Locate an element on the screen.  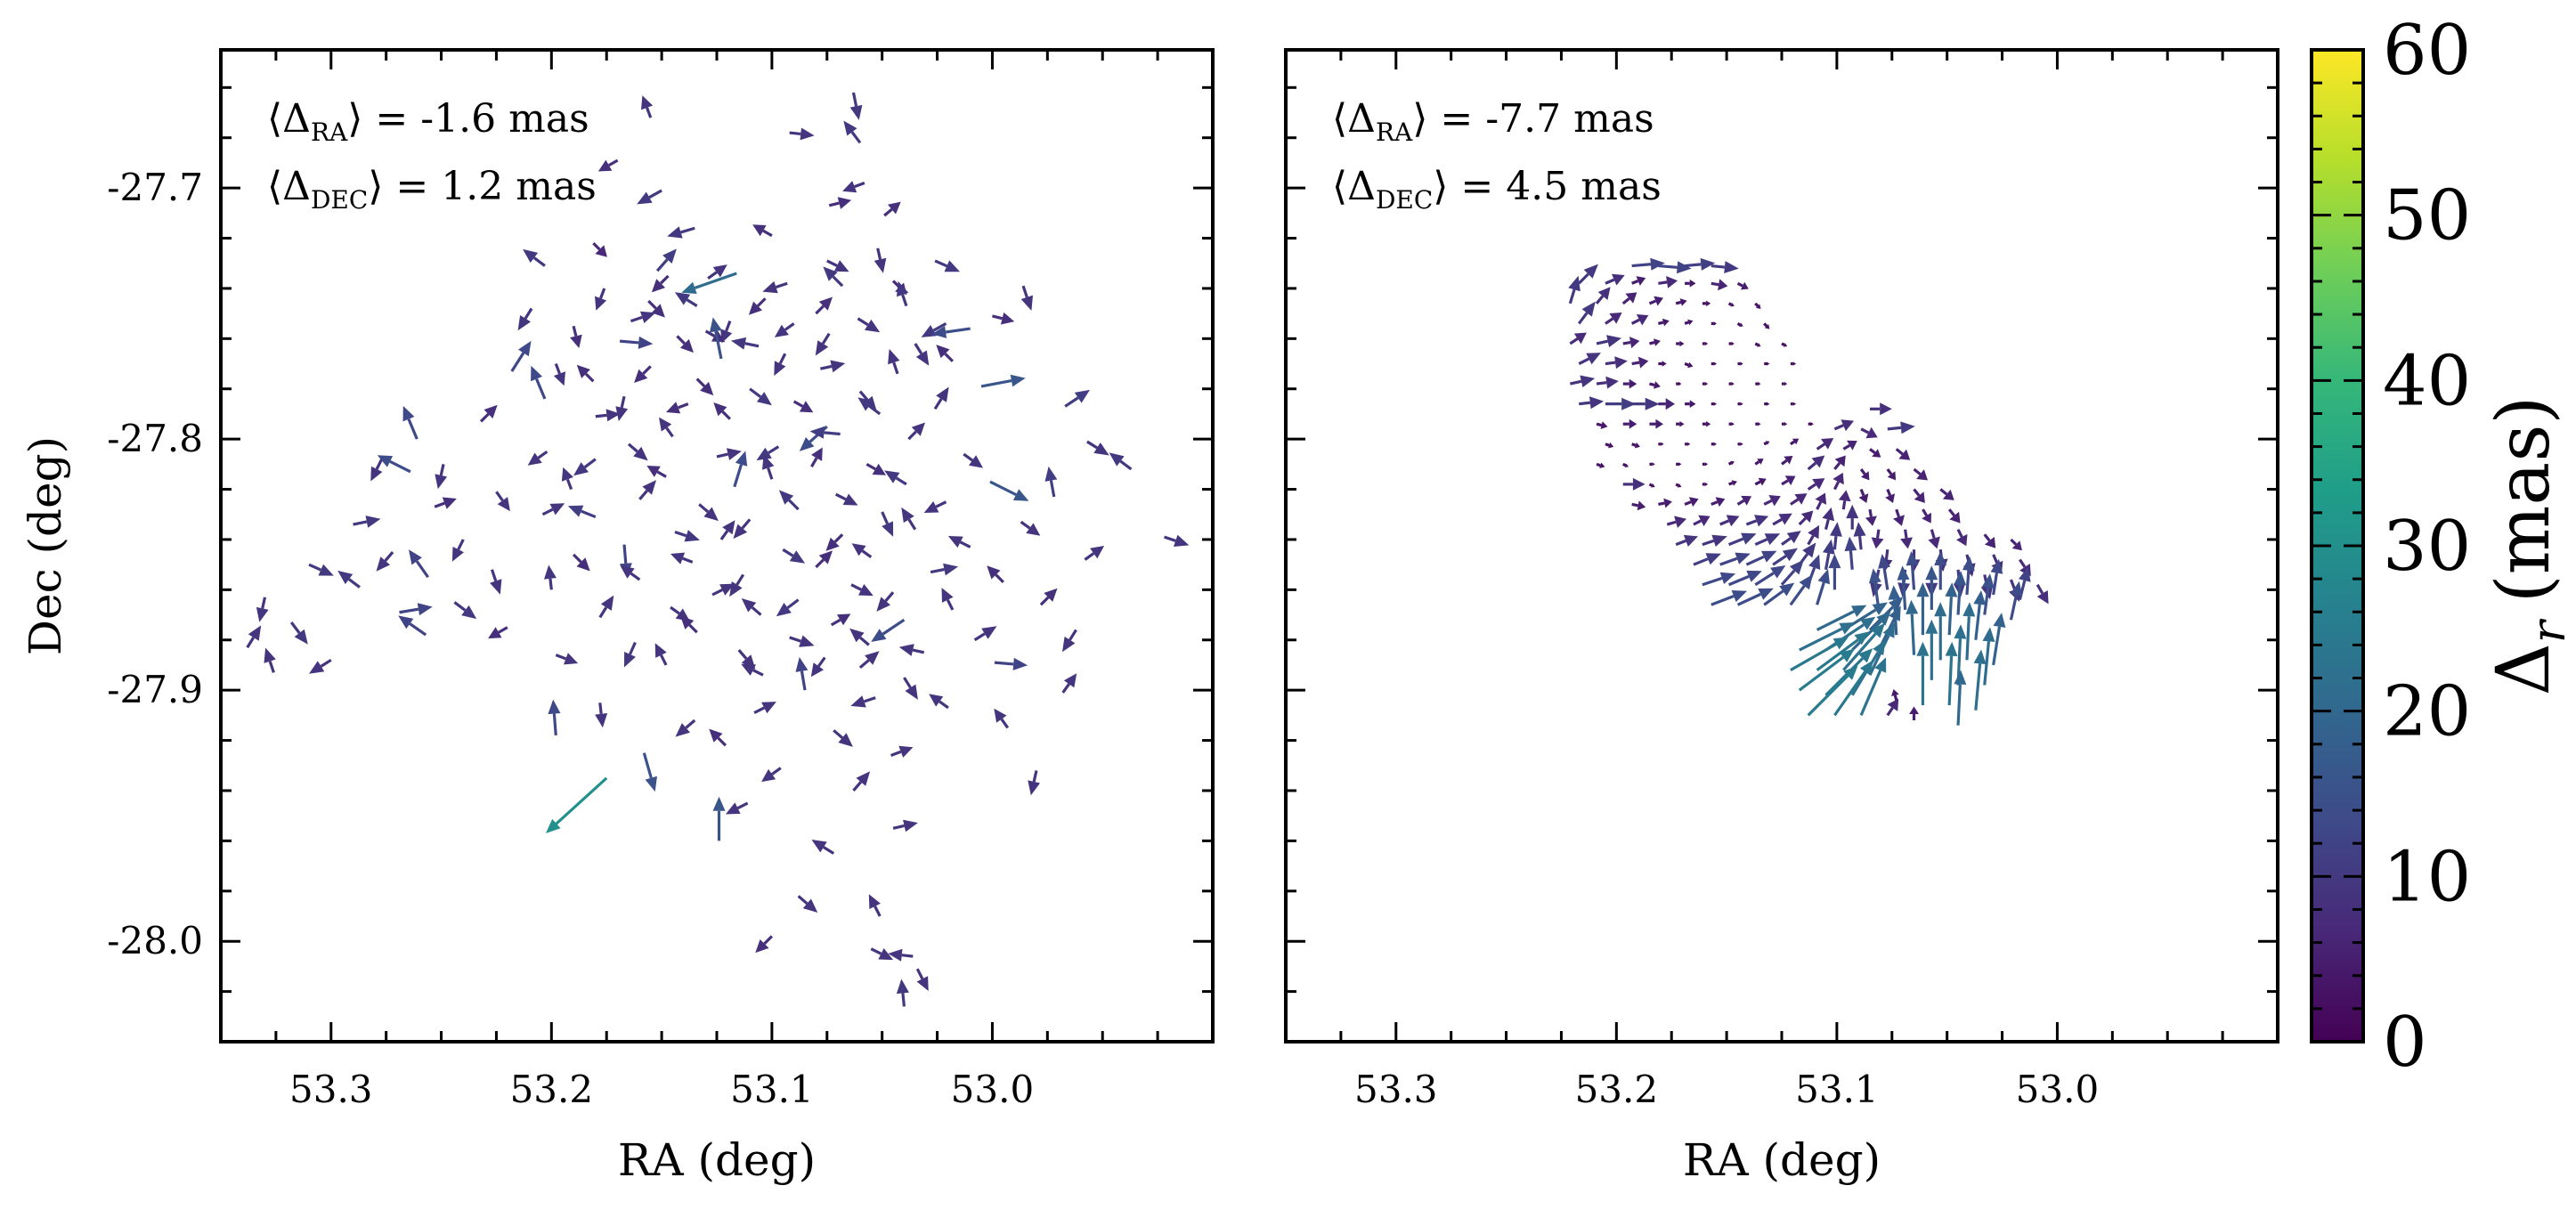
left-annotation-ra-text: ⟨ΔRA⟩ = -1.6 mas is located at coordinates (428, 121).